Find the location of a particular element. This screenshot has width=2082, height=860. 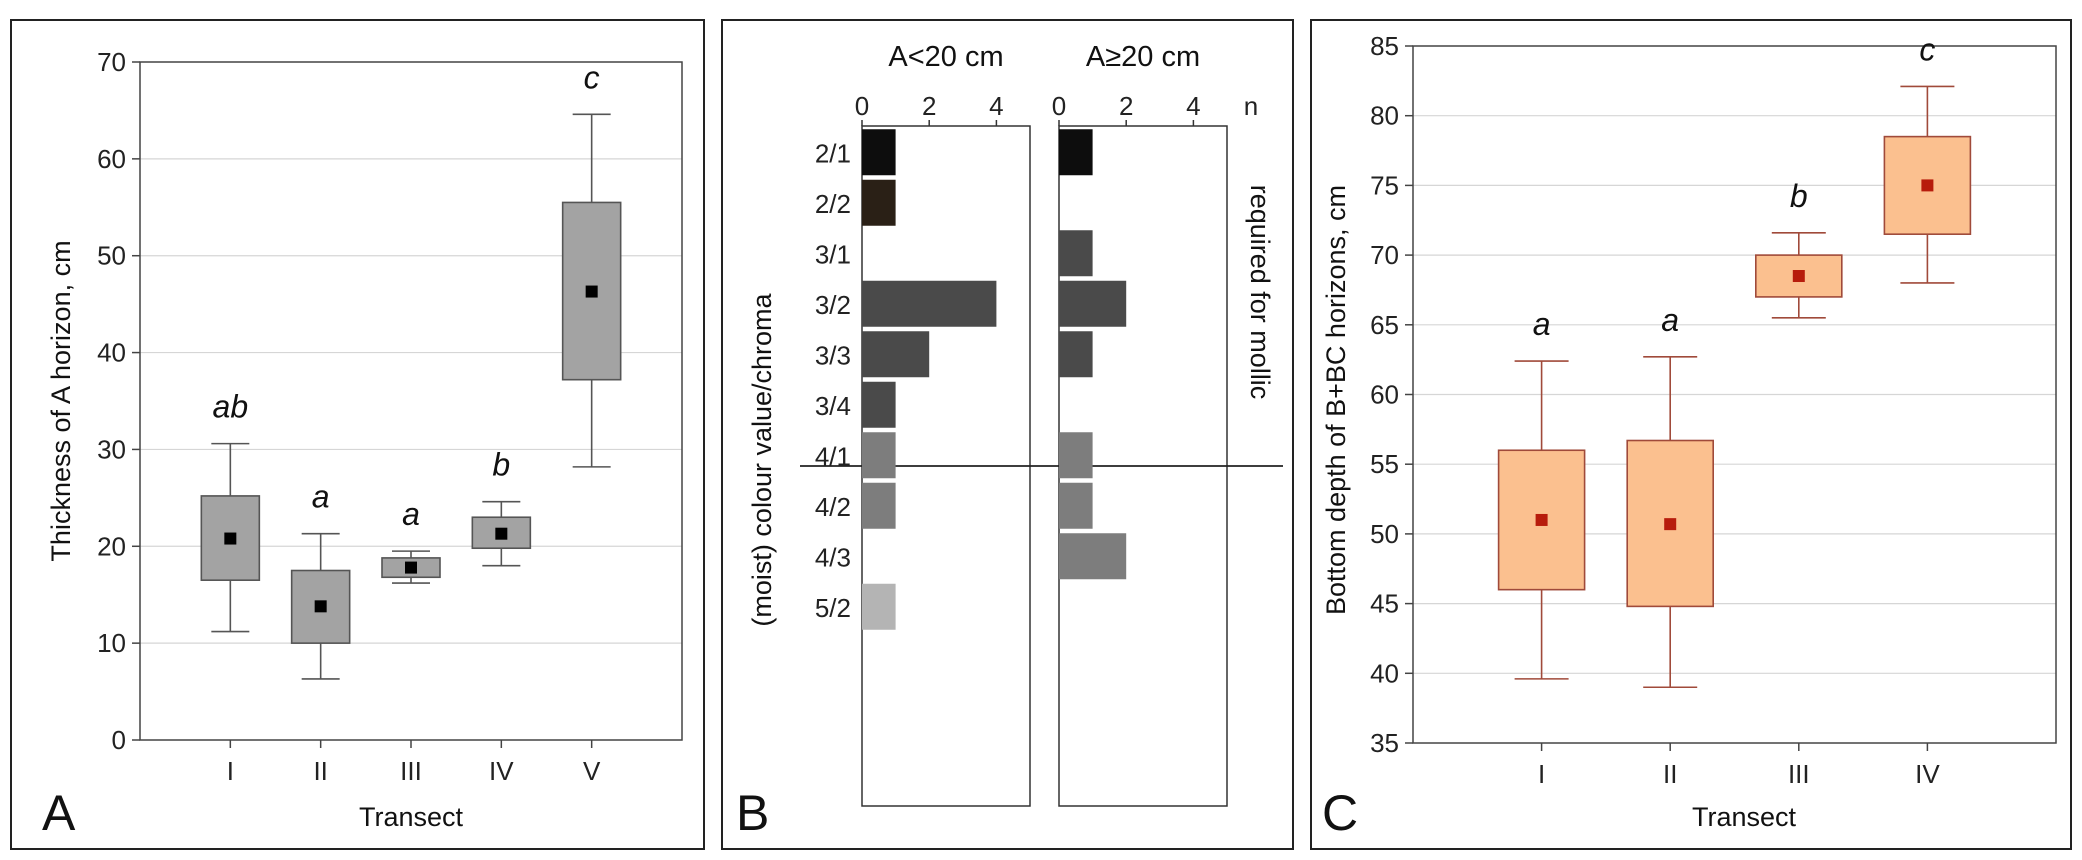

c-y-tick-label: 55 is located at coordinates (1384, 464).